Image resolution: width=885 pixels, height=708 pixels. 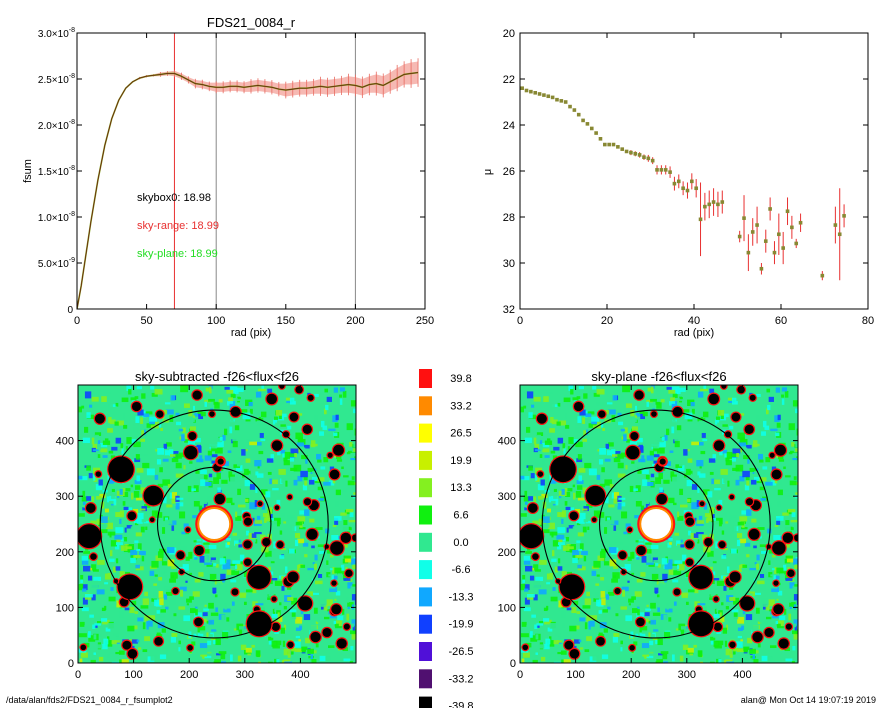 I want to click on colorbar-label: 26.5, so click(x=460, y=434).